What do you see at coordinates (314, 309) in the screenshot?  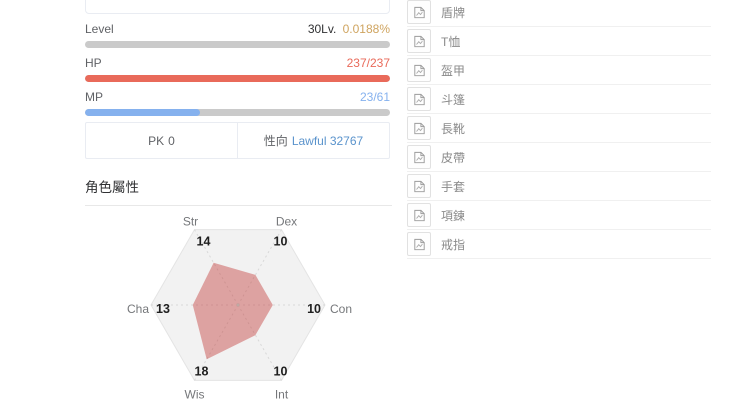 I see `radar-value-con: 10` at bounding box center [314, 309].